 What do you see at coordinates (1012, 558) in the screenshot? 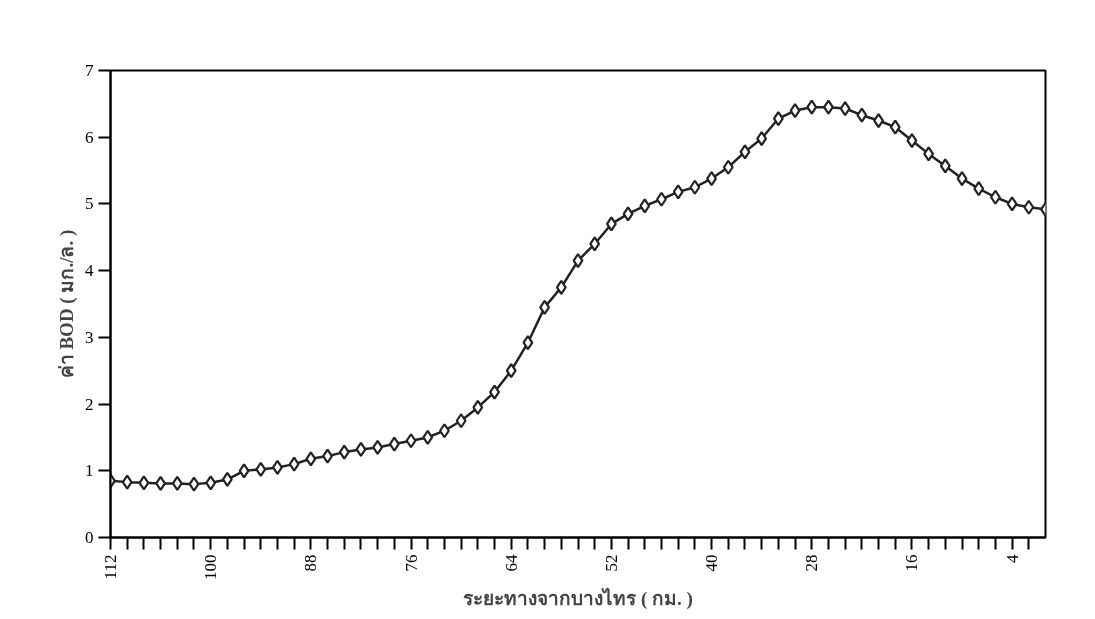
I see `x-tick-label: 4` at bounding box center [1012, 558].